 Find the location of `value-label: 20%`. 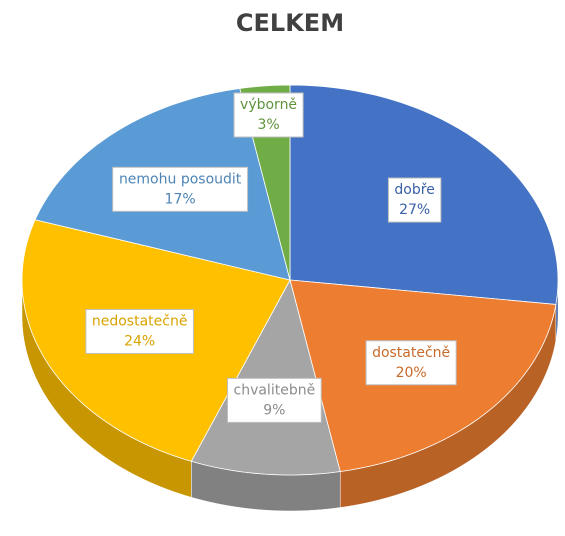

value-label: 20% is located at coordinates (411, 373).